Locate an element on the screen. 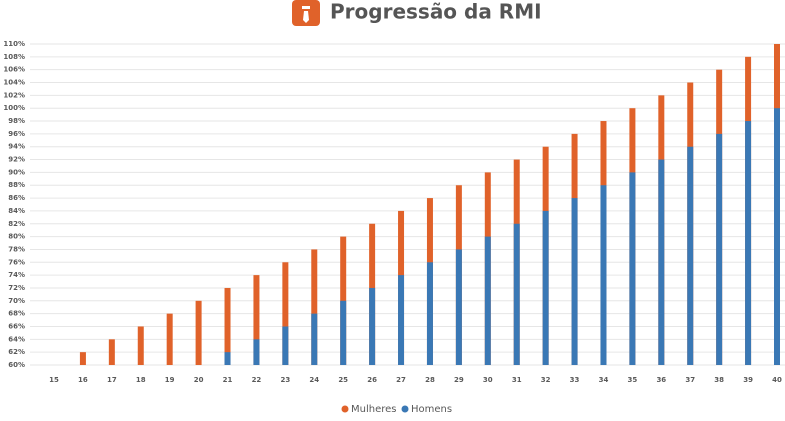 The width and height of the screenshot is (785, 421). y-tick-label: 62% is located at coordinates (16, 352).